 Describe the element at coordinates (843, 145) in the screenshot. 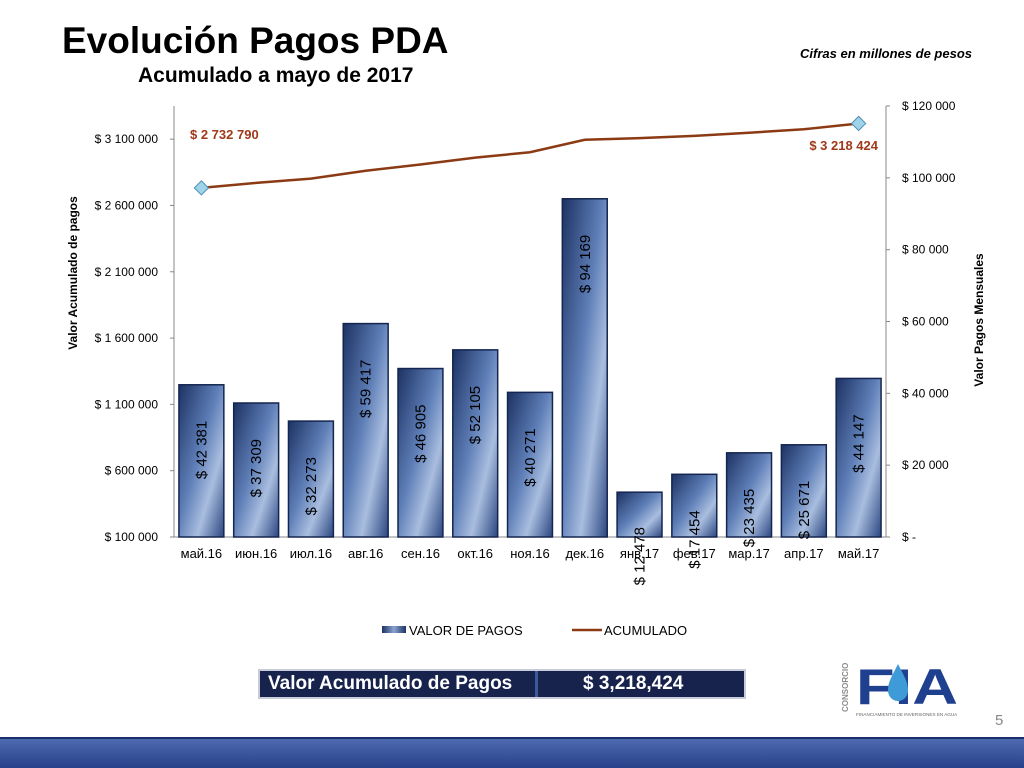

I see `last-accumulated-label: $ 3 218 424` at that location.